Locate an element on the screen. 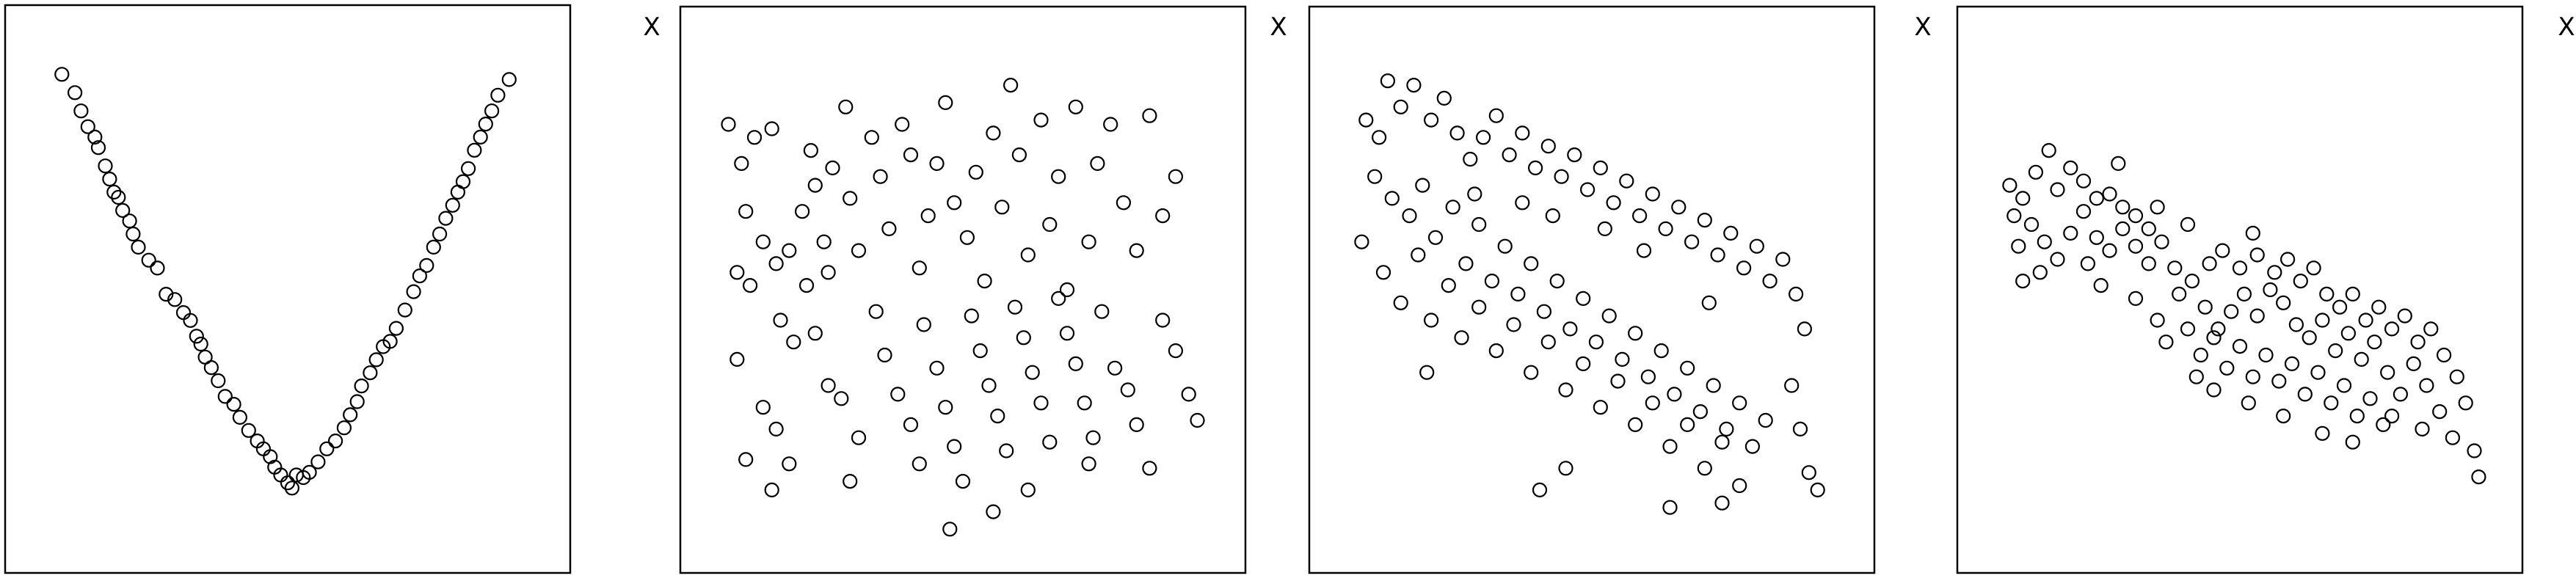 The image size is (2576, 581). x-axis-label-right: X is located at coordinates (2566, 27).